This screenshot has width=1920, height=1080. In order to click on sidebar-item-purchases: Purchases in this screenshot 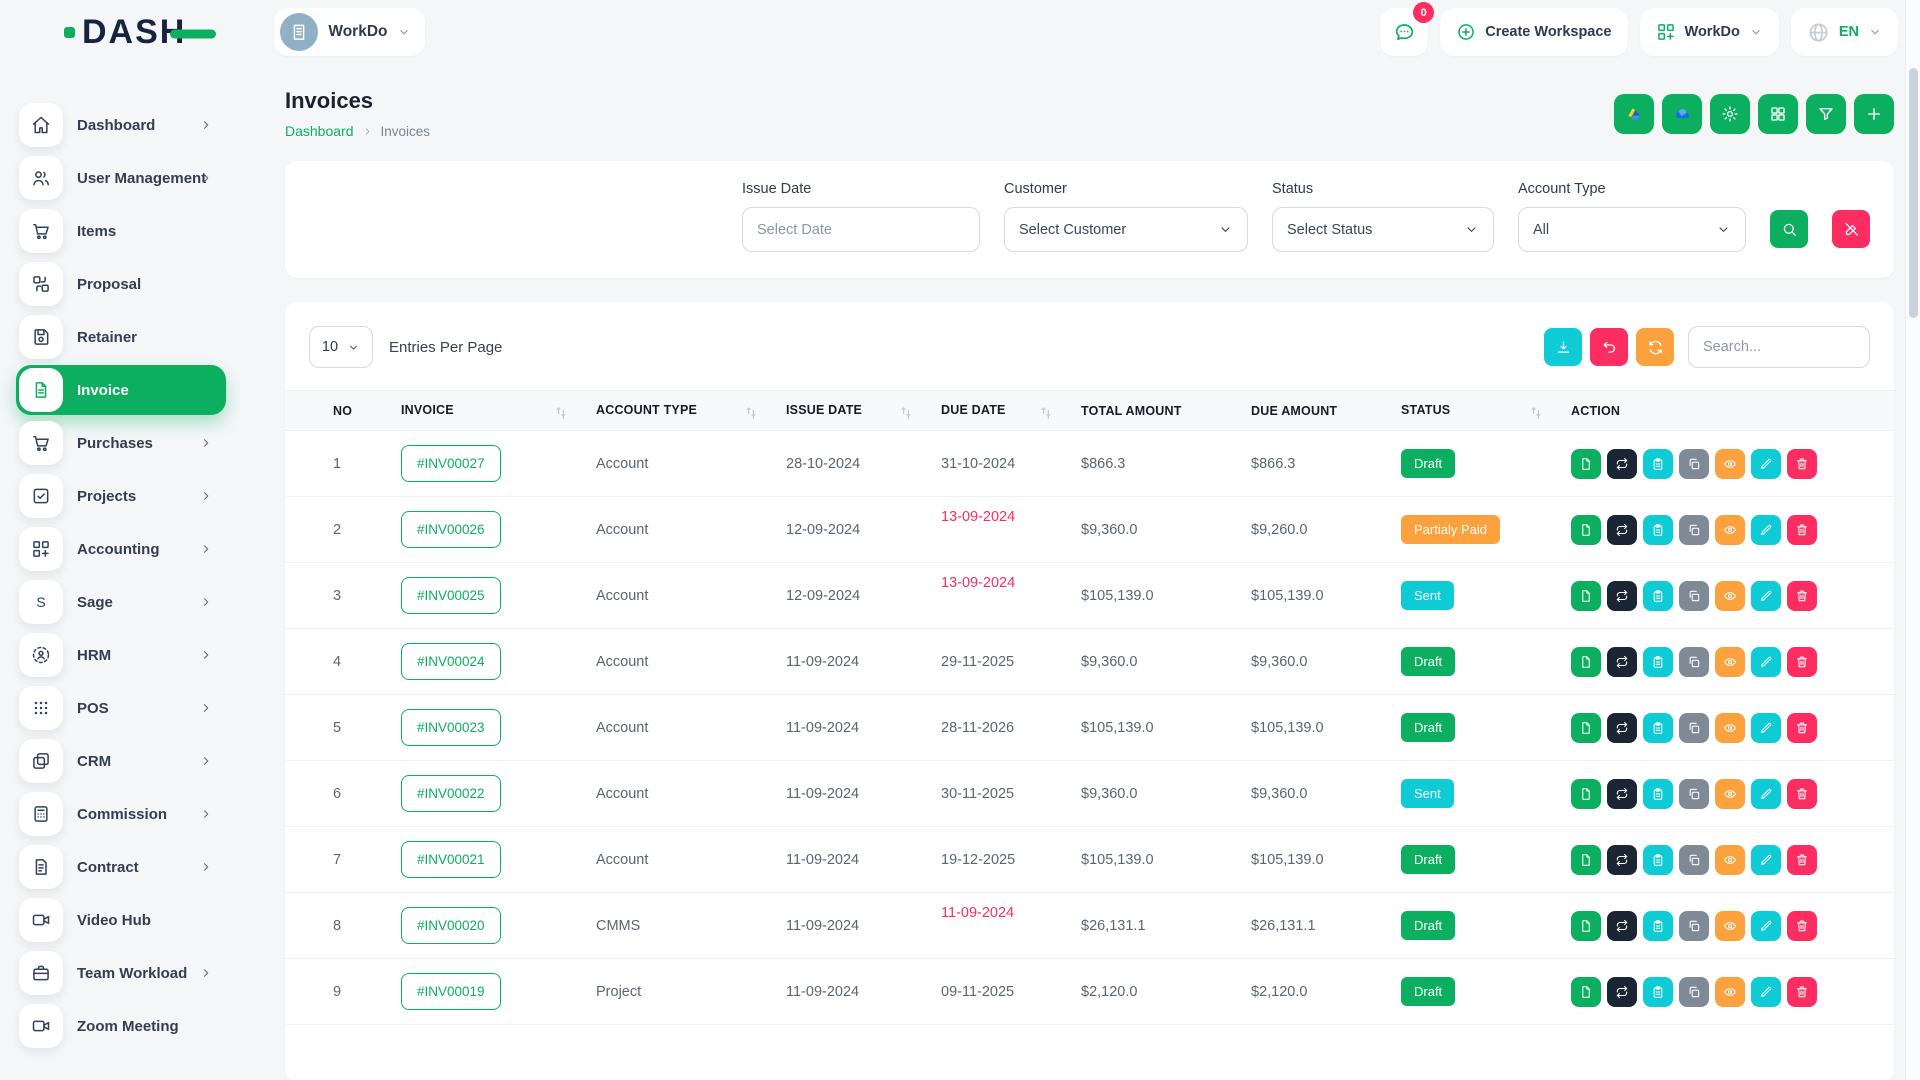, I will do `click(121, 443)`.